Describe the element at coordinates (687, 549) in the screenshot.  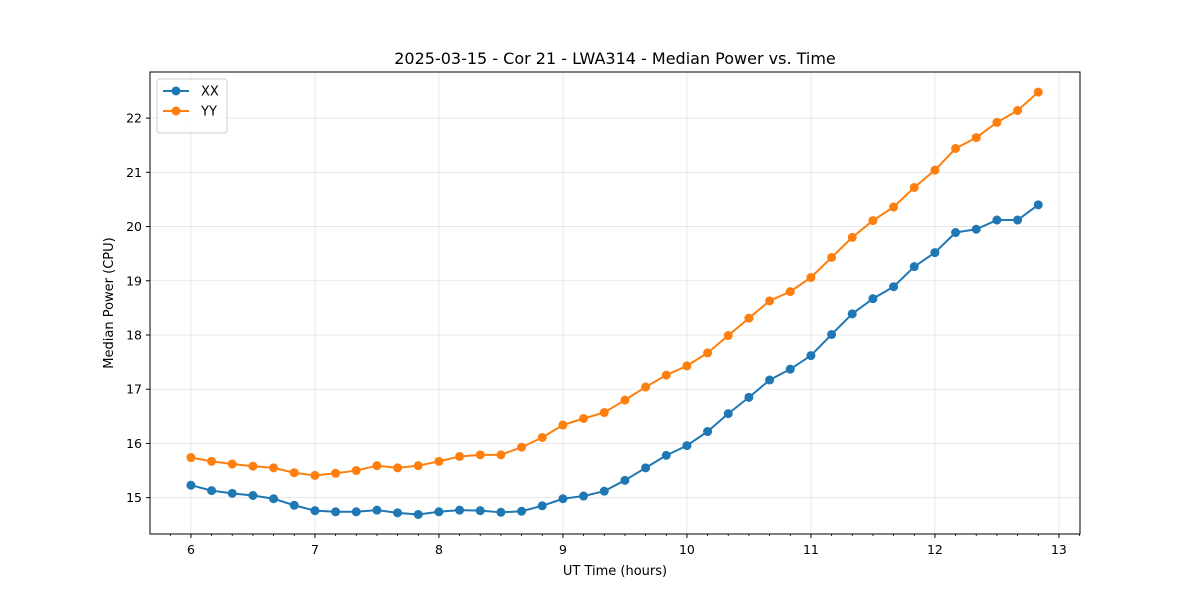
I see `x-tick-label: 10` at that location.